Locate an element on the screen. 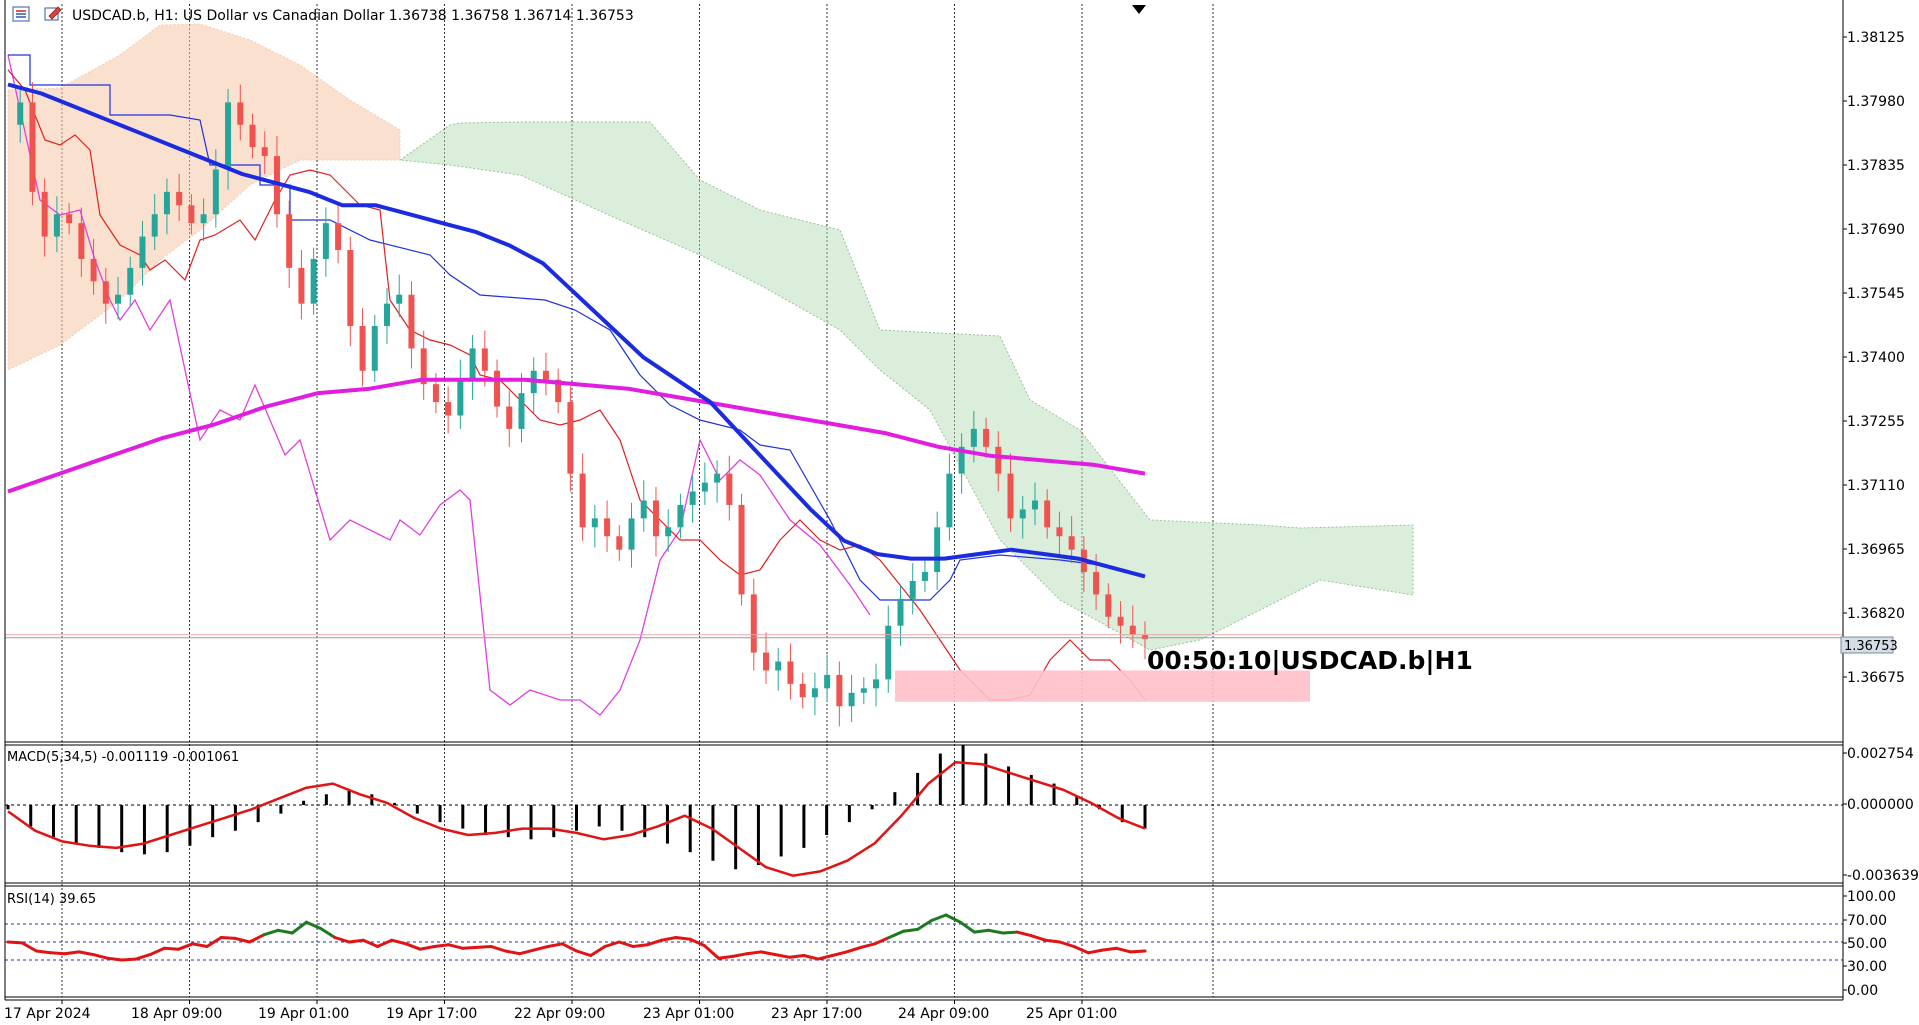  price-tick-label: 1.38125 is located at coordinates (1876, 38).